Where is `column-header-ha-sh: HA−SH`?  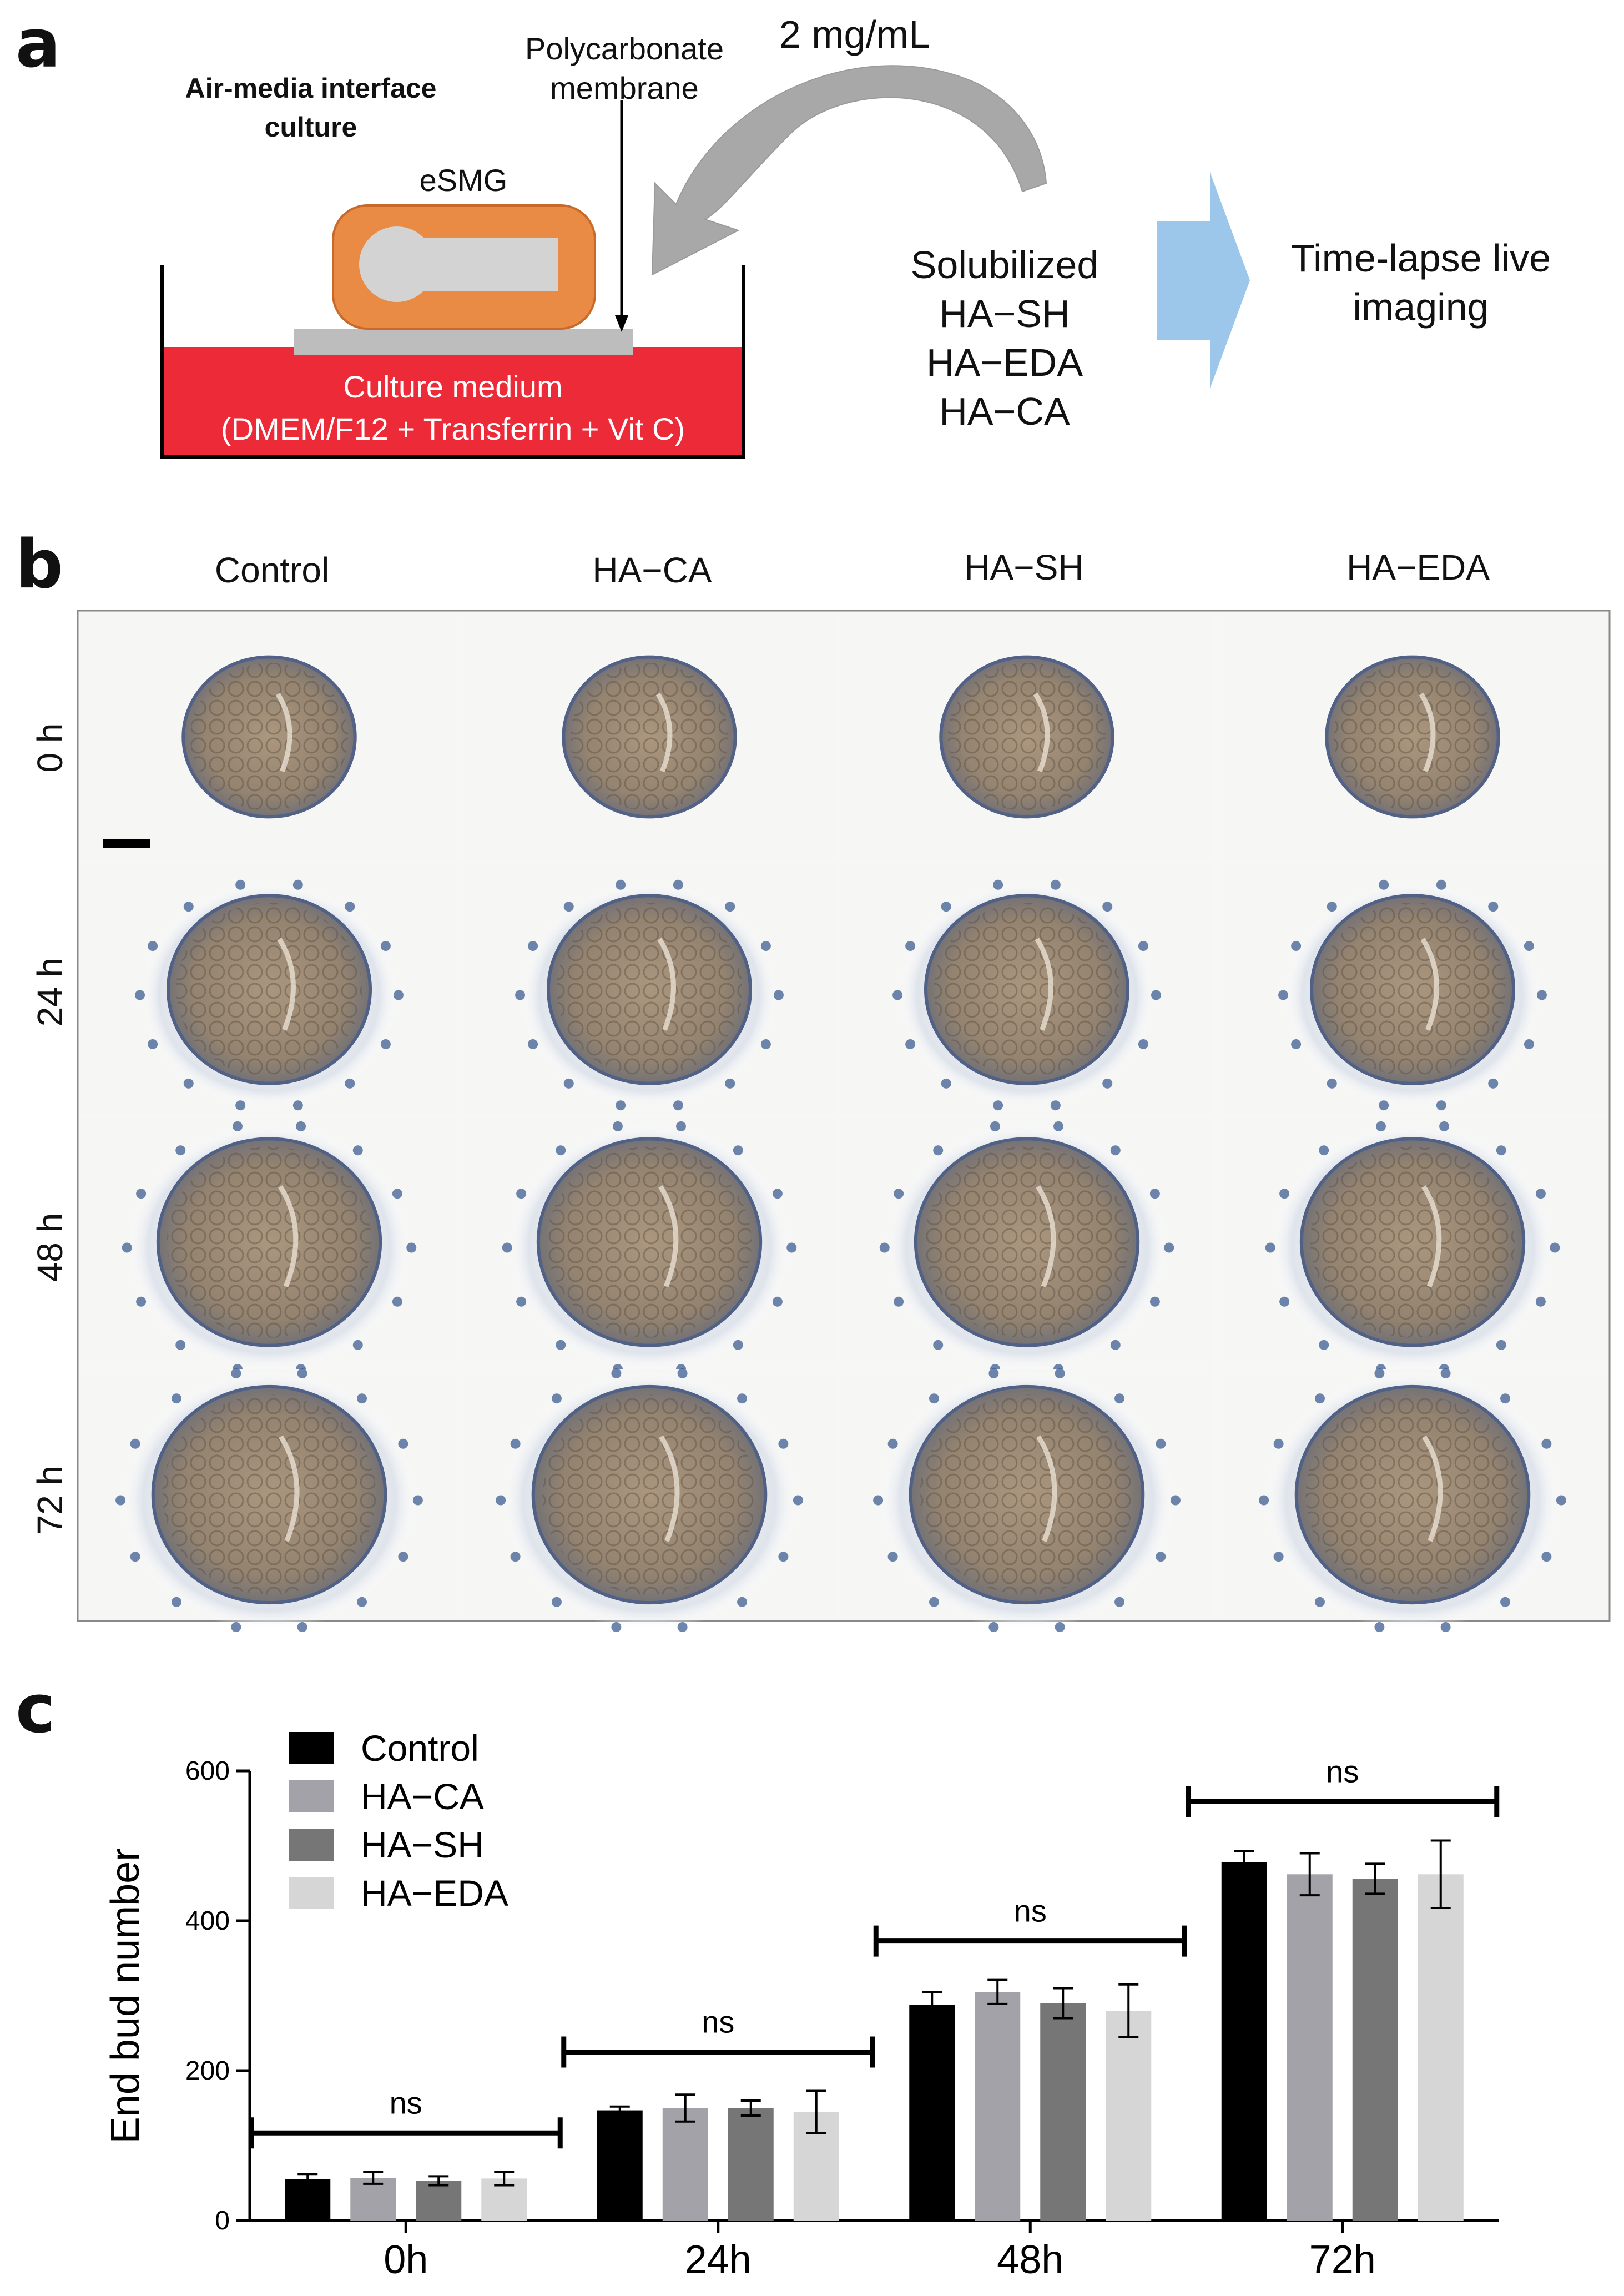 column-header-ha-sh: HA−SH is located at coordinates (1024, 567).